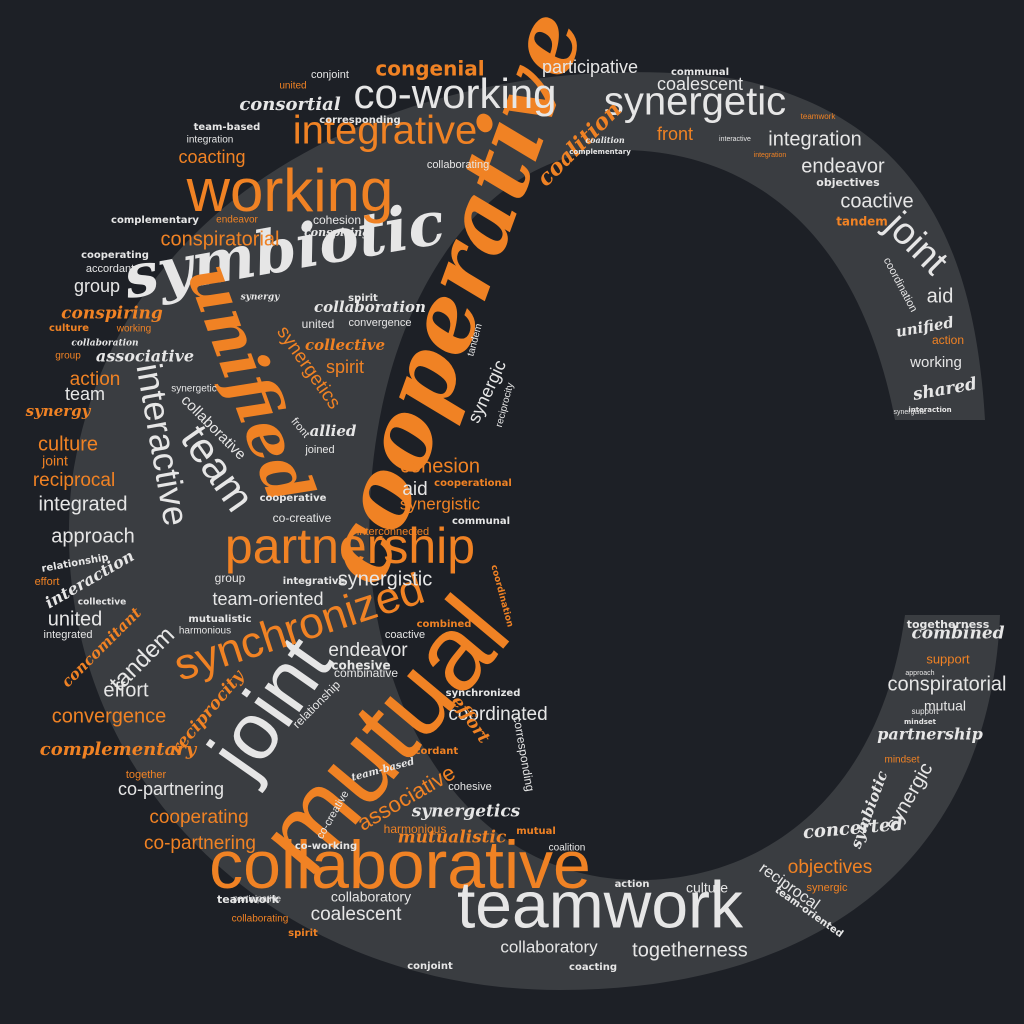 The image size is (1024, 1024). Describe the element at coordinates (104, 344) in the screenshot. I see `word-57: collaboration` at that location.